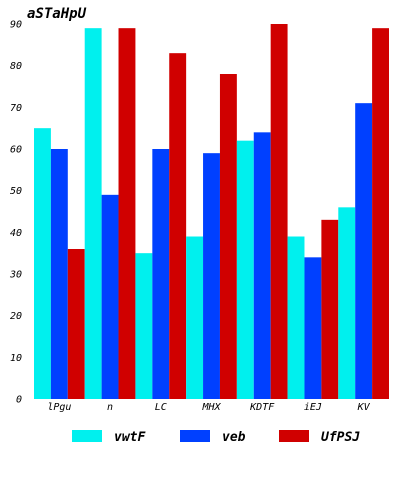  I want to click on x-tick-label: n, so click(110, 407).